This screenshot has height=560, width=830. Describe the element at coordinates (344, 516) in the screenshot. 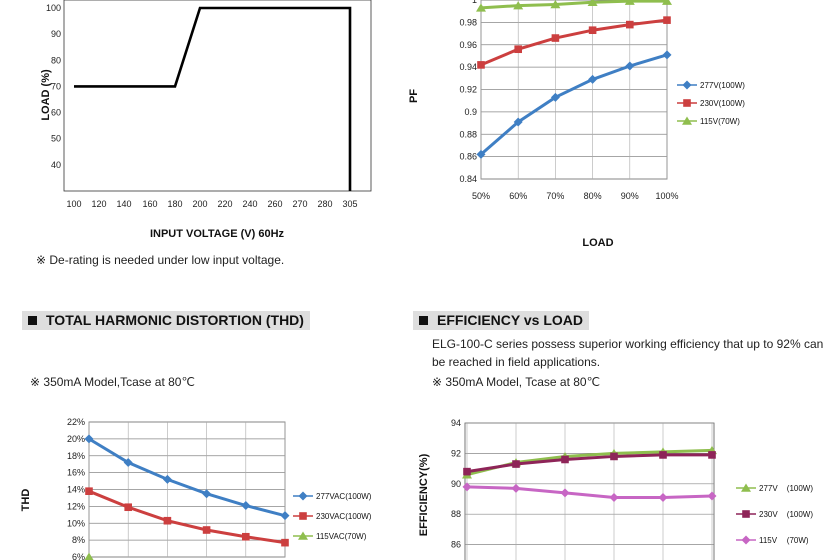

I see `thd-series-2-legend-label: 230VAC(100W)` at that location.